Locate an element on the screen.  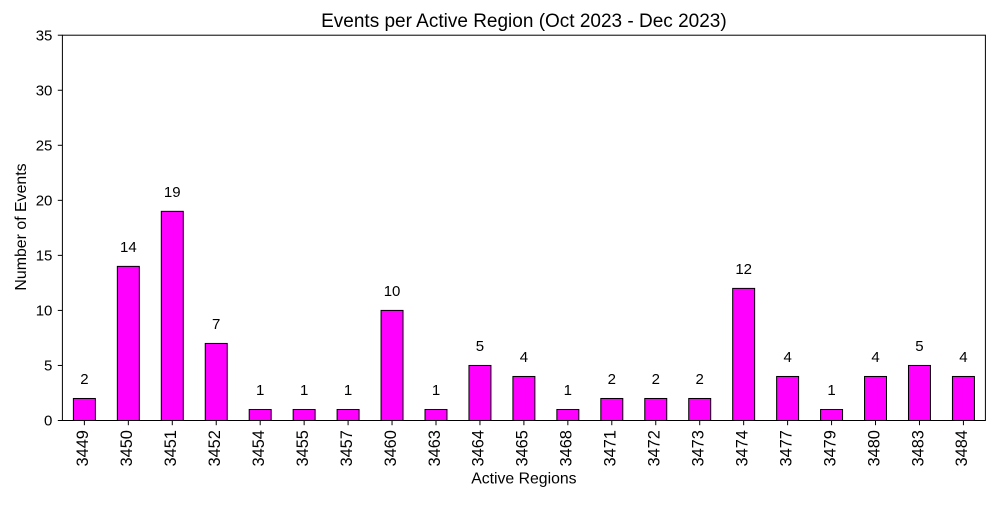
svg-text: 3449 is located at coordinates (83, 448).